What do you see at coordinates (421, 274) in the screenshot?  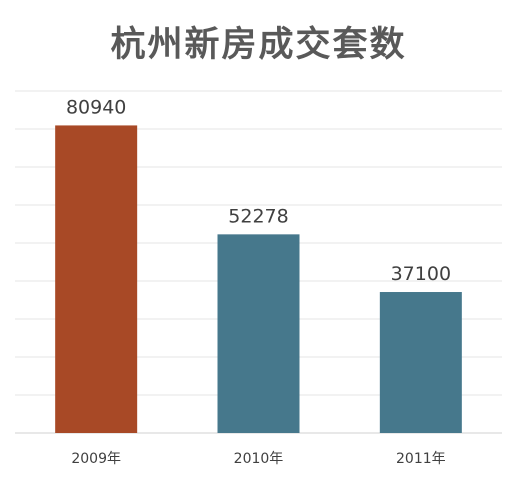 I see `data-label-3: 37100` at bounding box center [421, 274].